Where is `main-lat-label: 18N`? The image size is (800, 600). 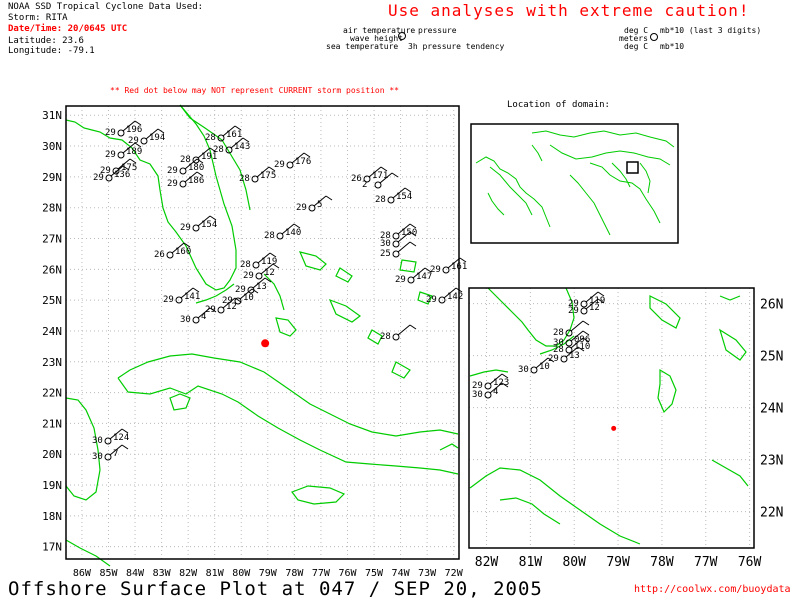 main-lat-label: 18N is located at coordinates (52, 516).